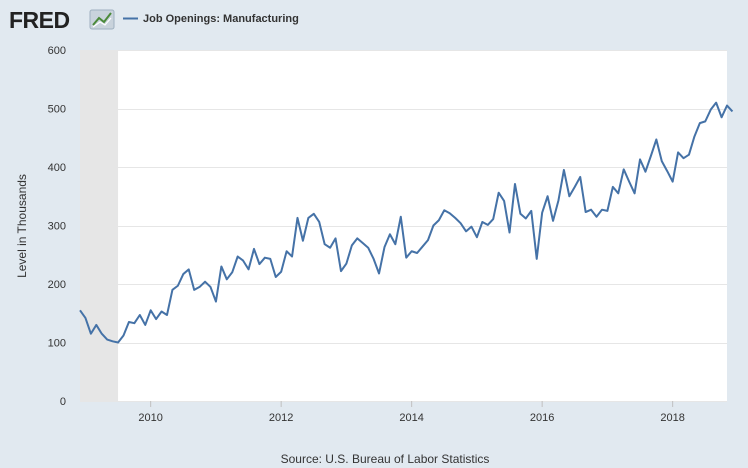  I want to click on x-tick-label-2010: 2010, so click(150, 418).